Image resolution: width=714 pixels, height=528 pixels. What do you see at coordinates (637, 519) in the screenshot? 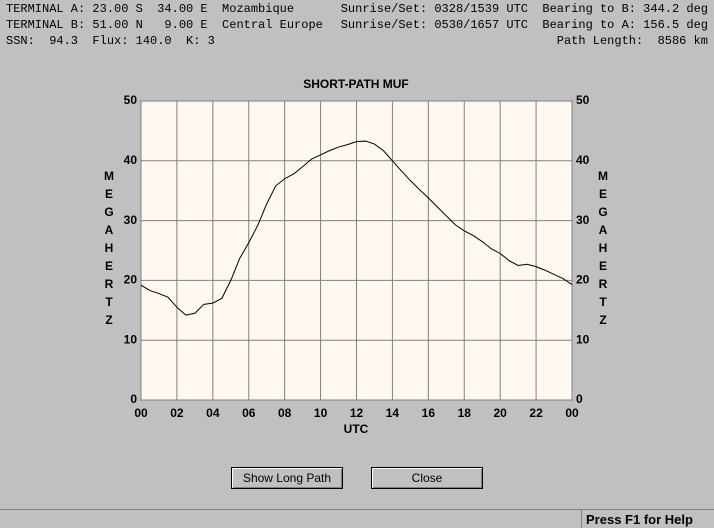
I see `status-text: Press F1 for Help` at bounding box center [637, 519].